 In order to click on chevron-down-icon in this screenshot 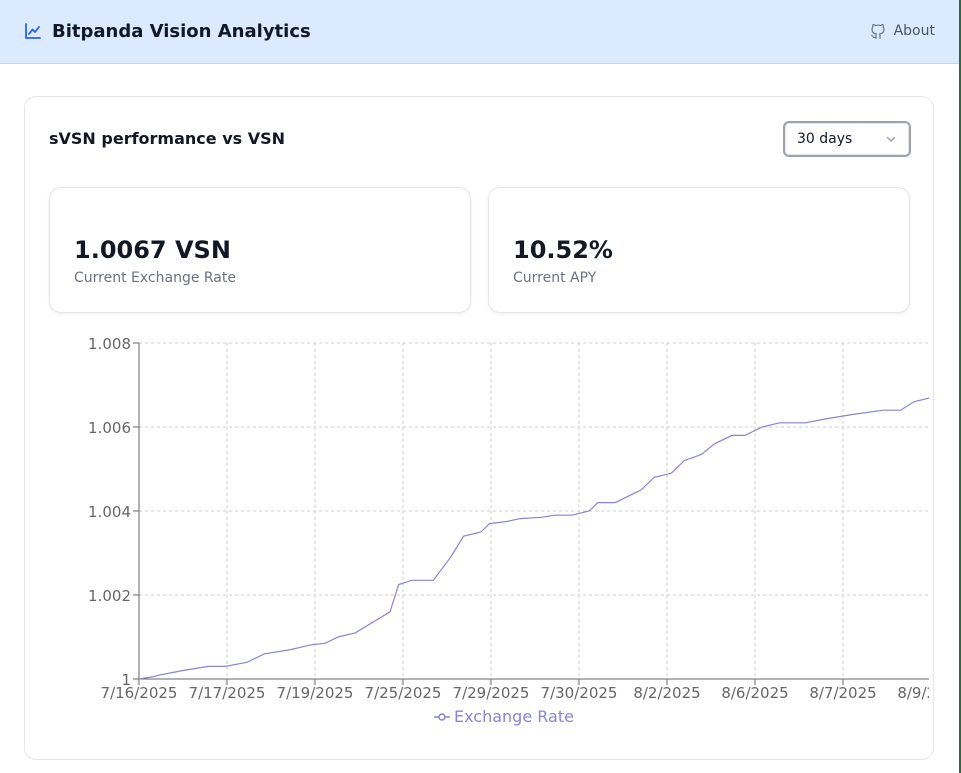, I will do `click(891, 139)`.